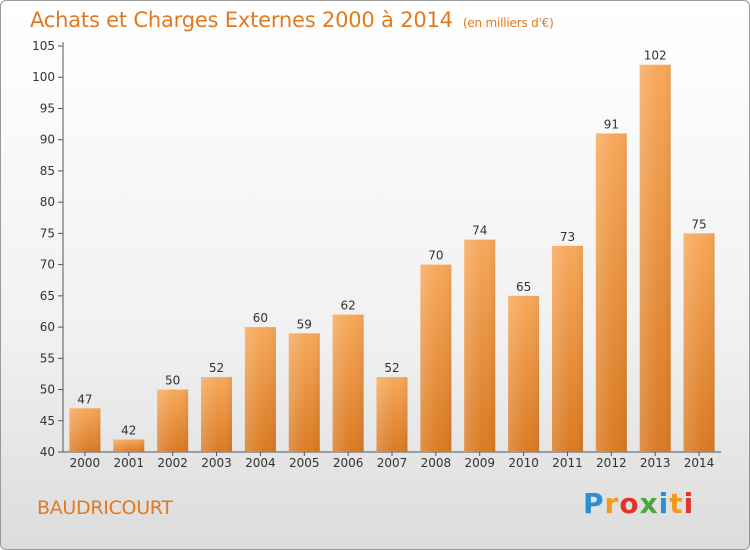 The height and width of the screenshot is (550, 750). What do you see at coordinates (304, 463) in the screenshot?
I see `x-tick-label: 2005` at bounding box center [304, 463].